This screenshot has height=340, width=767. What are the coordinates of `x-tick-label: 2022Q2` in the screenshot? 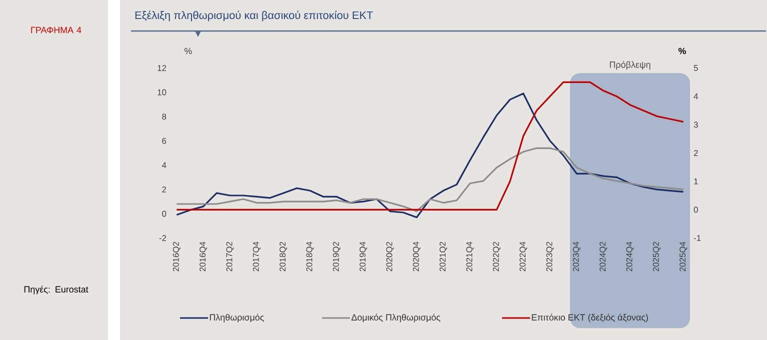 It's located at (496, 257).